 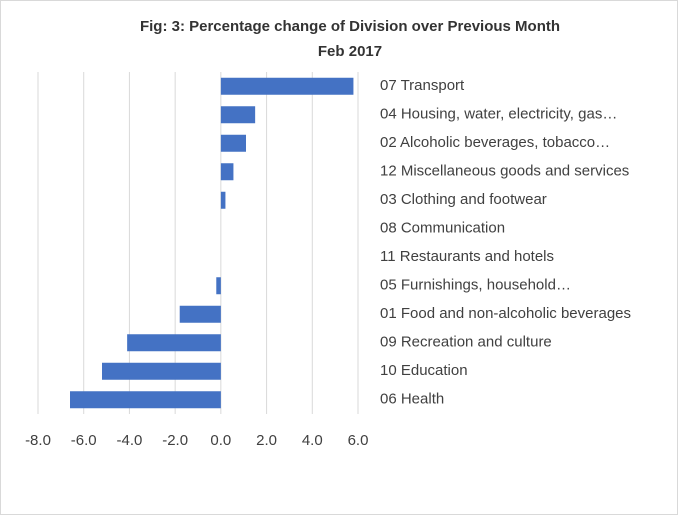 I want to click on category-label: 12 Miscellaneous goods and services, so click(x=504, y=171).